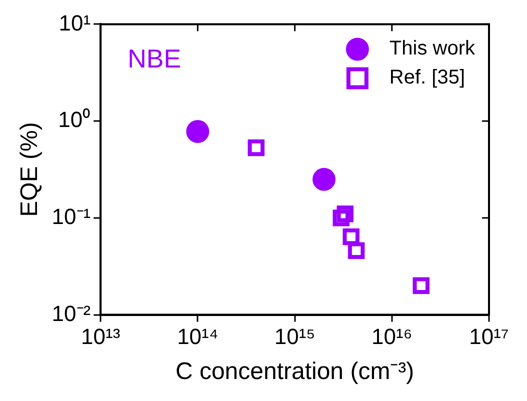 This screenshot has width=527, height=401. I want to click on x-tick-label: 10¹⁴, so click(197, 337).